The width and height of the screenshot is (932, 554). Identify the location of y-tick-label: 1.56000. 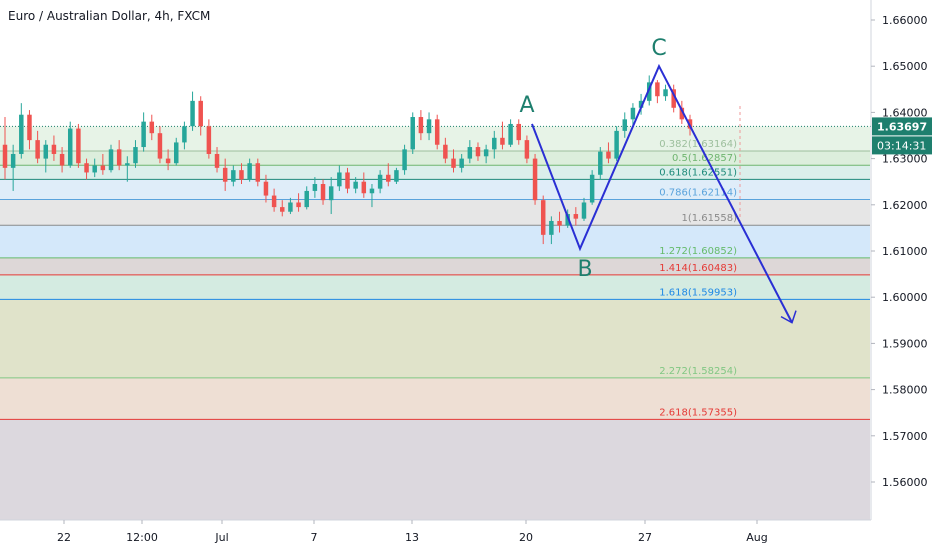
(905, 482).